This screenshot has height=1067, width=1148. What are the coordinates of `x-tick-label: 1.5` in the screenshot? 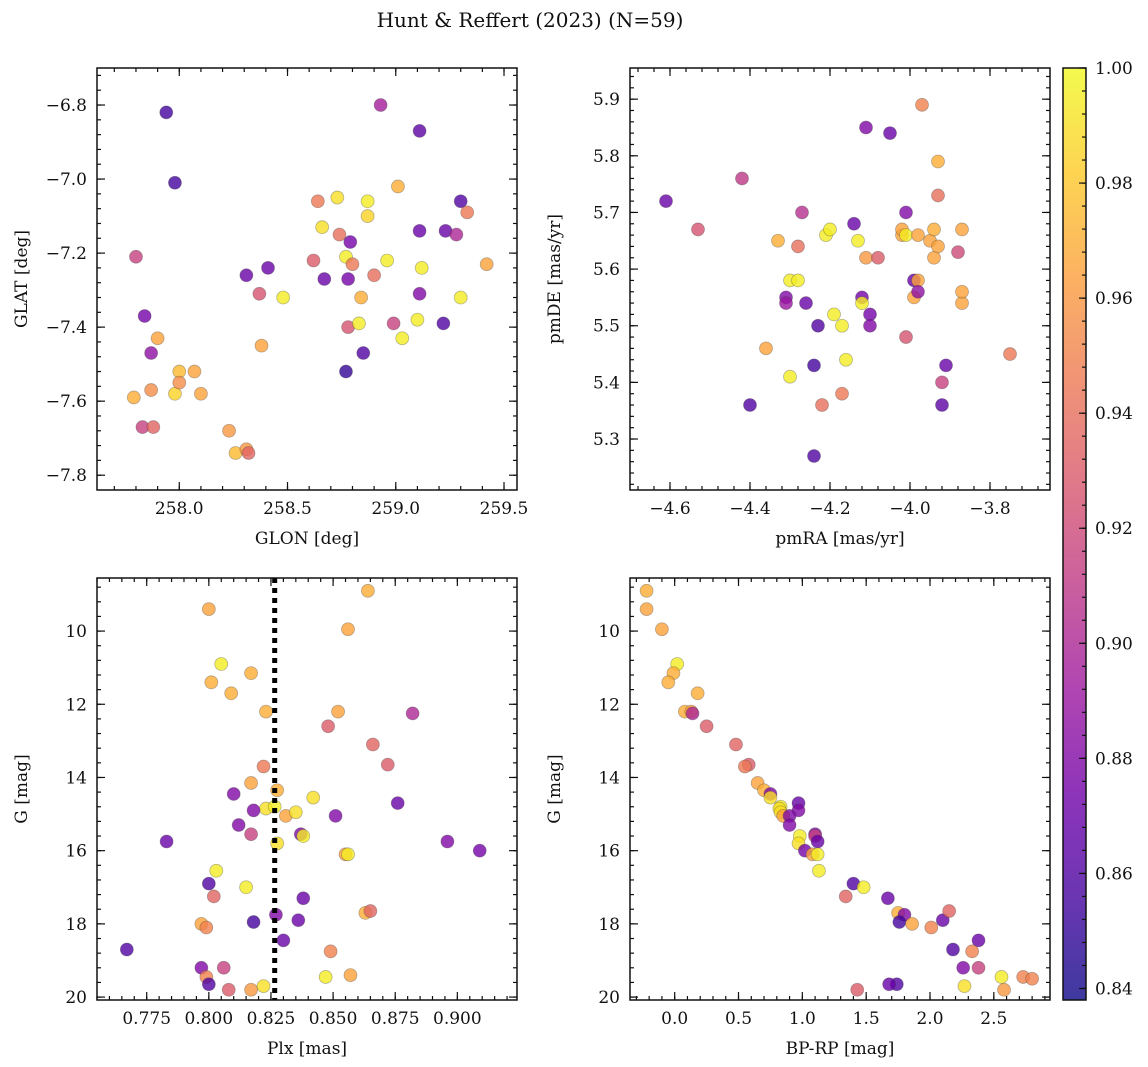 It's located at (866, 1019).